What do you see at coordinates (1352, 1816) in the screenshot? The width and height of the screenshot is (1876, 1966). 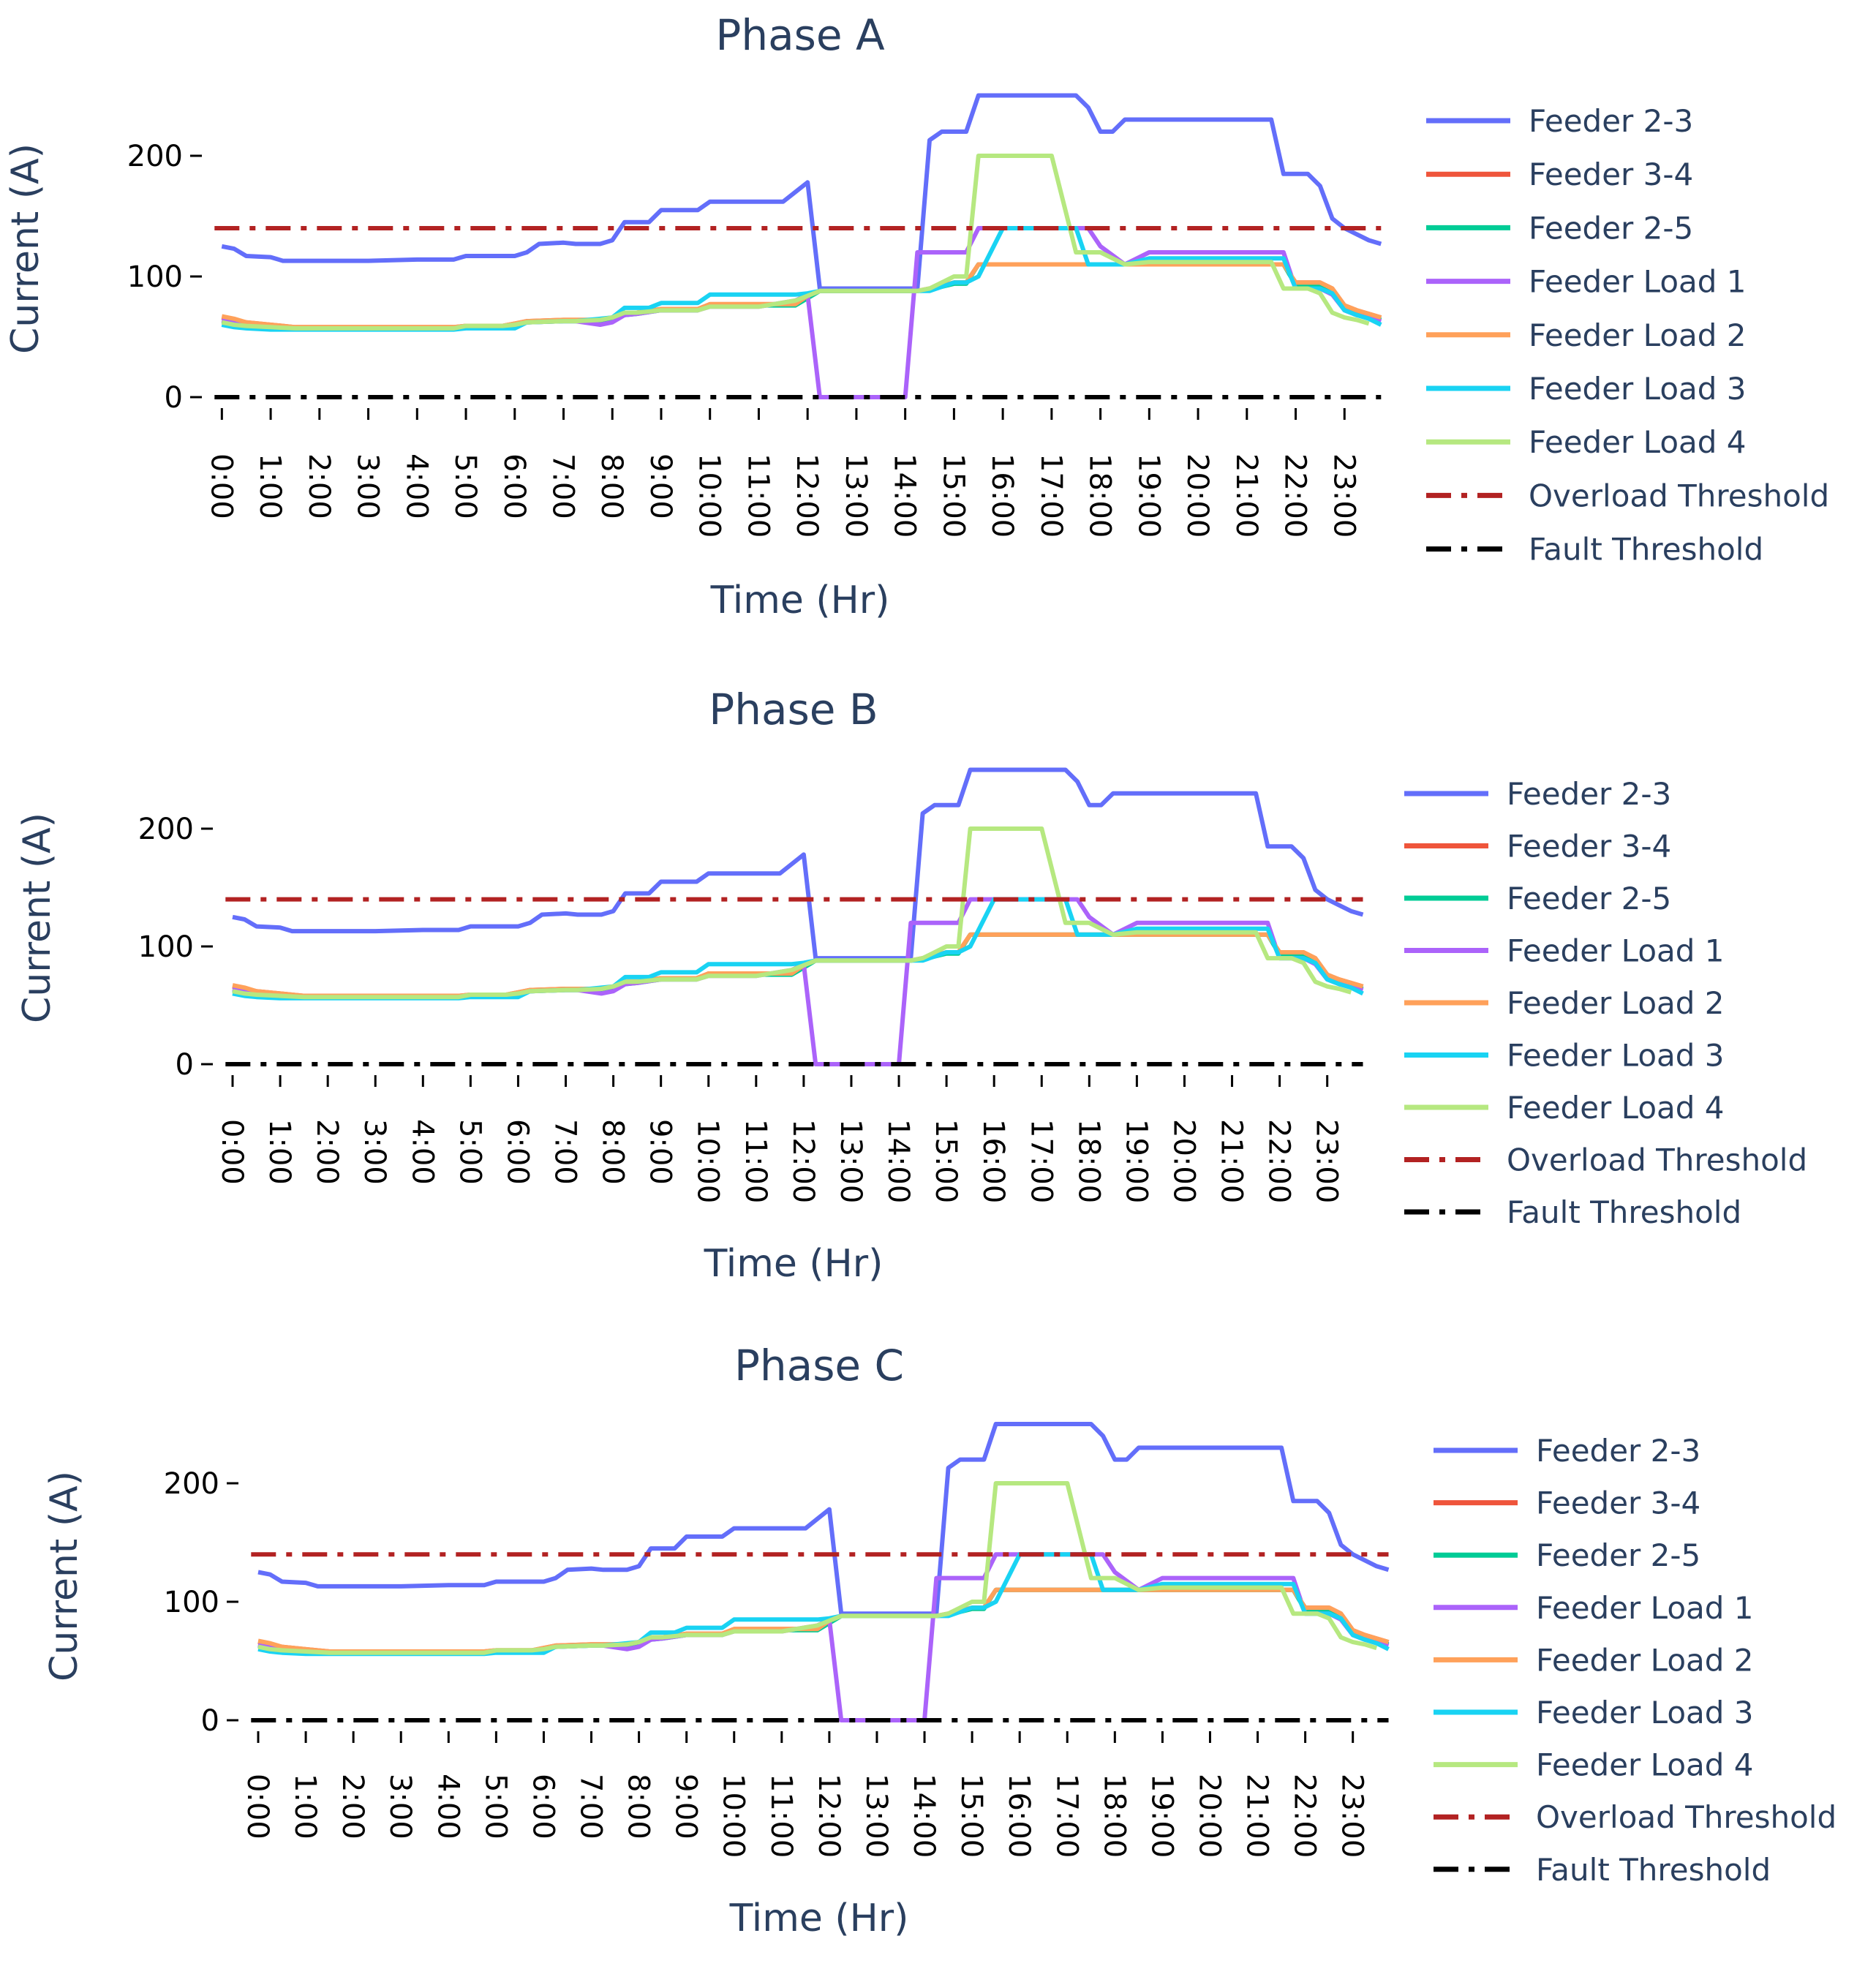 I see `x-tick-label: 23:00` at bounding box center [1352, 1816].